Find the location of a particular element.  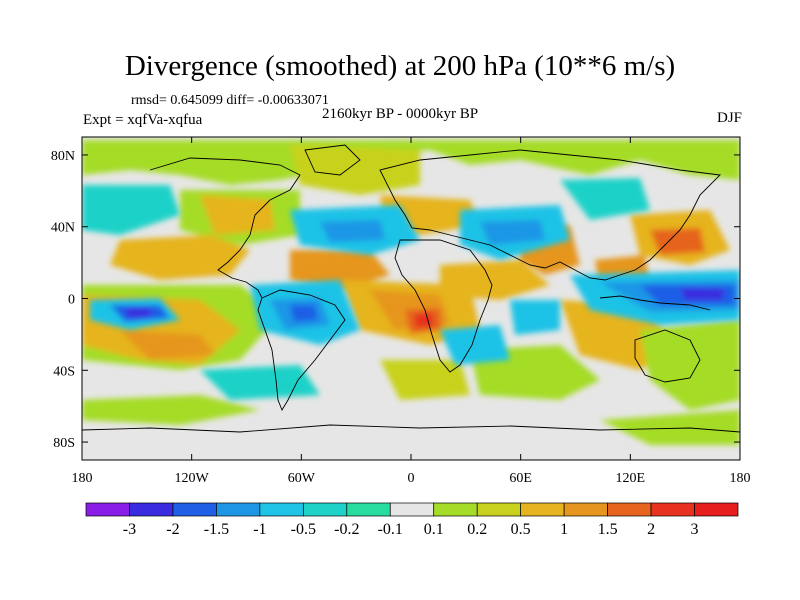

coastline-eurasia is located at coordinates (550, 215).